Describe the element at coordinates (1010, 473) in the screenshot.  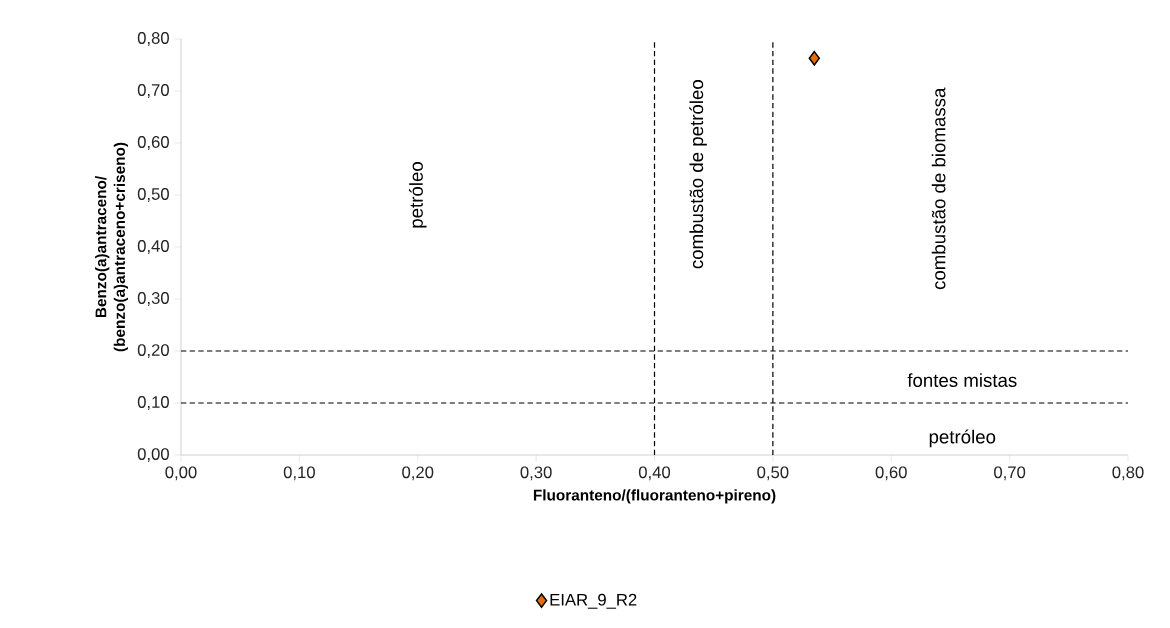
I see `x-tick-label: 0,70` at that location.